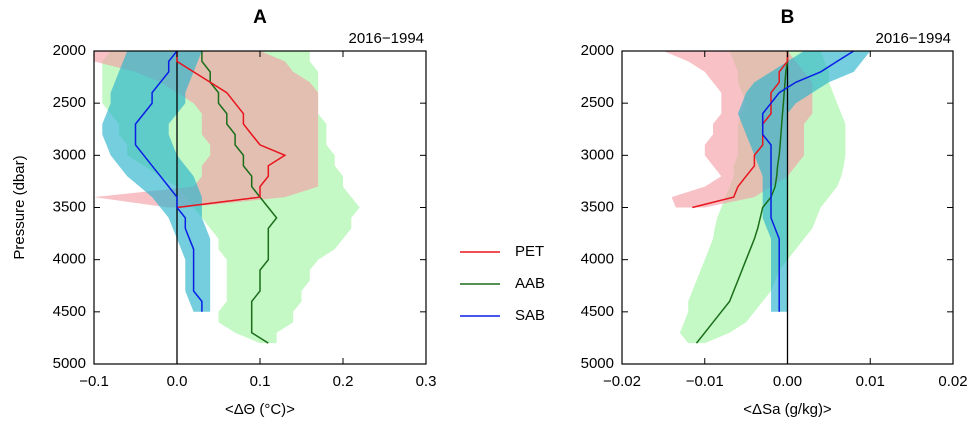 This screenshot has height=427, width=974. Describe the element at coordinates (952, 381) in the screenshot. I see `x-tick-label: 0.02` at that location.